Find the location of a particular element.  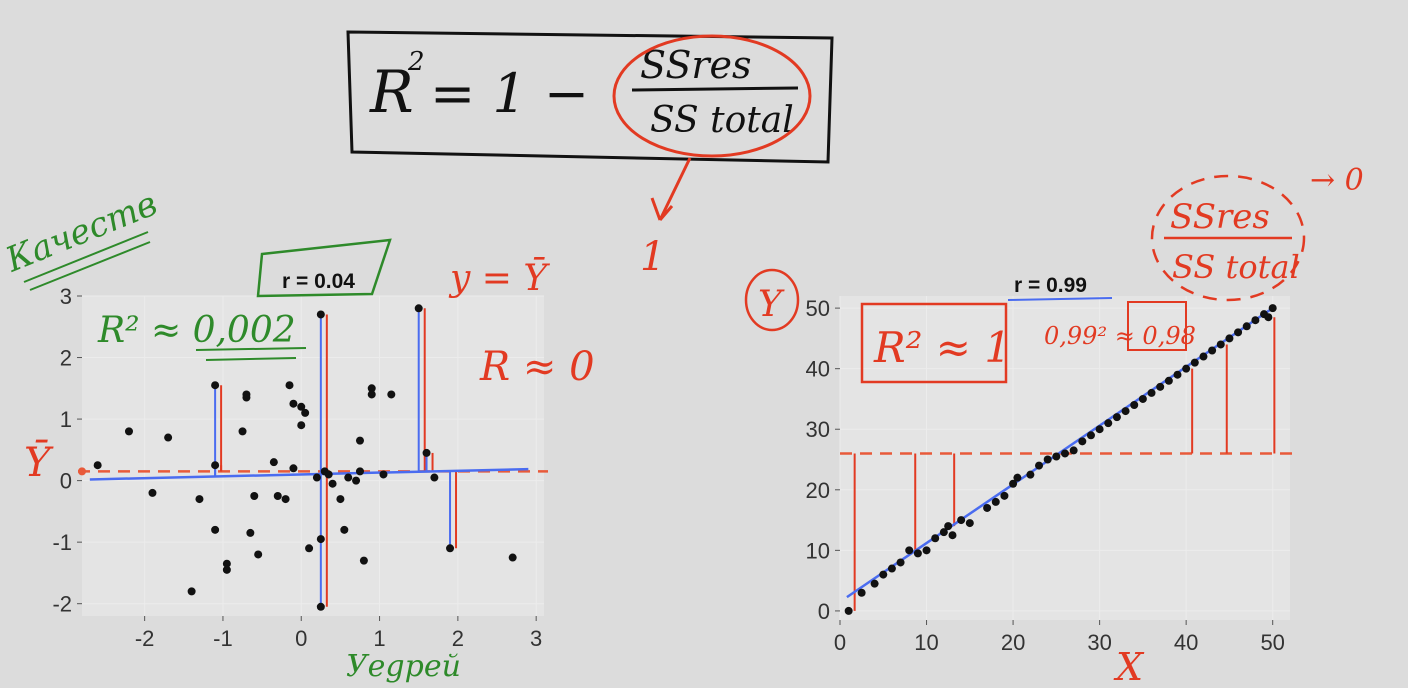

ratio-denominator: SS total is located at coordinates (1236, 267).